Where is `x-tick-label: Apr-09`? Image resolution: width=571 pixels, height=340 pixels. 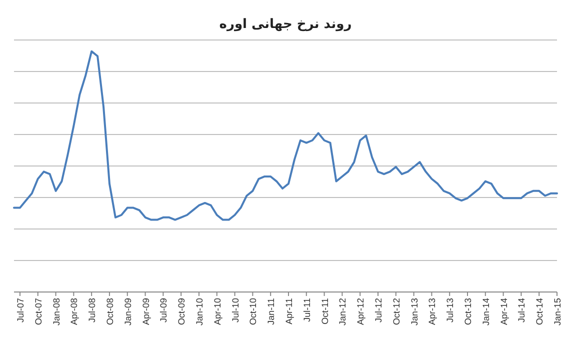
x-tick-label: Apr-09 is located at coordinates (145, 312).